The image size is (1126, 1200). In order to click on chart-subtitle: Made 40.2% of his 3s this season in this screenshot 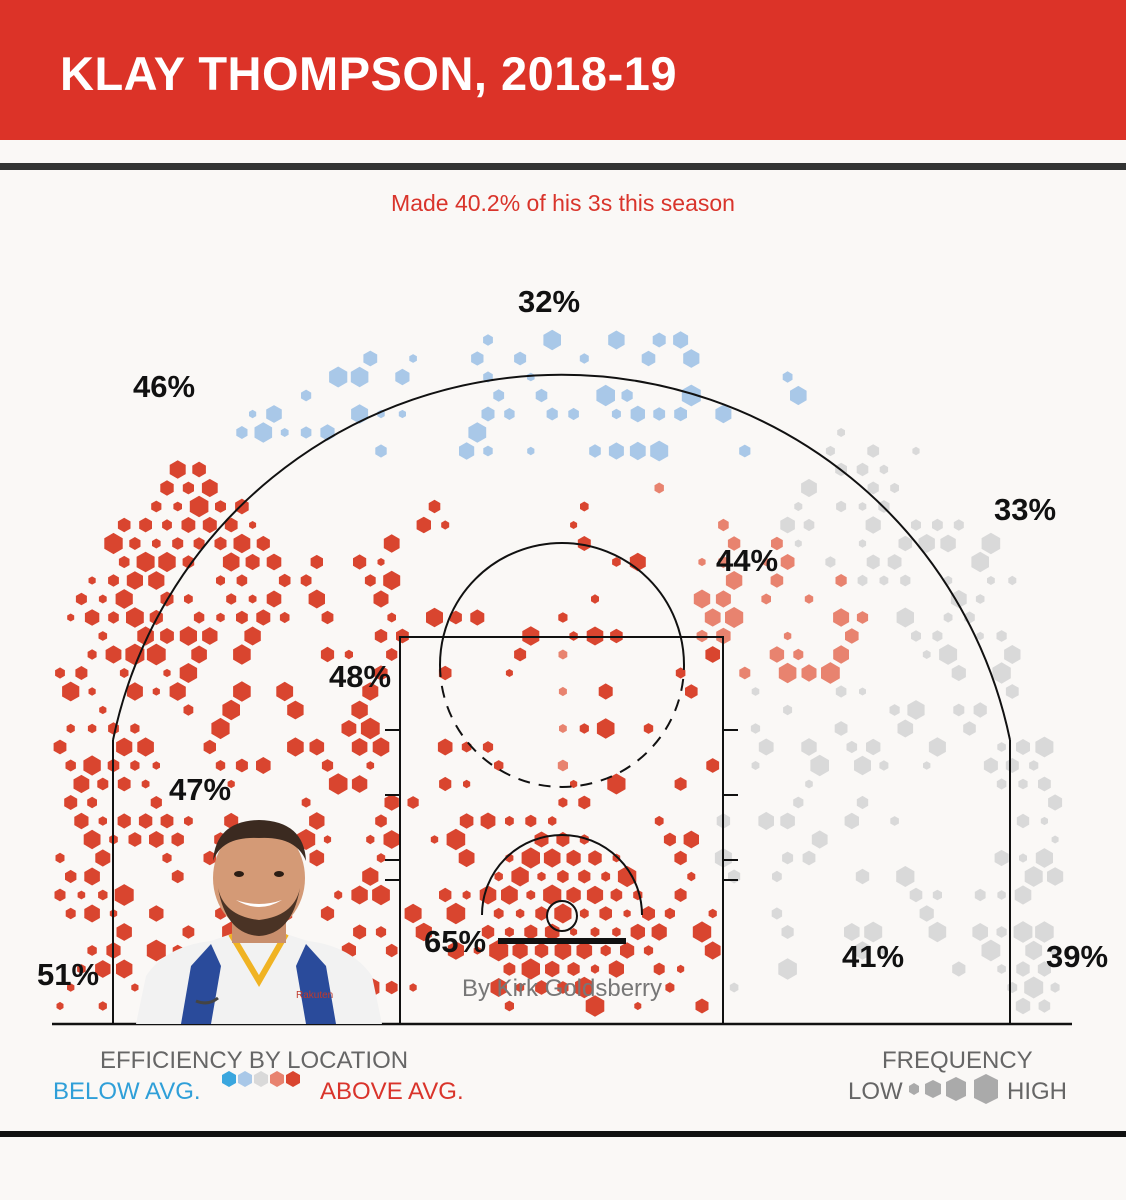, I will do `click(563, 203)`.